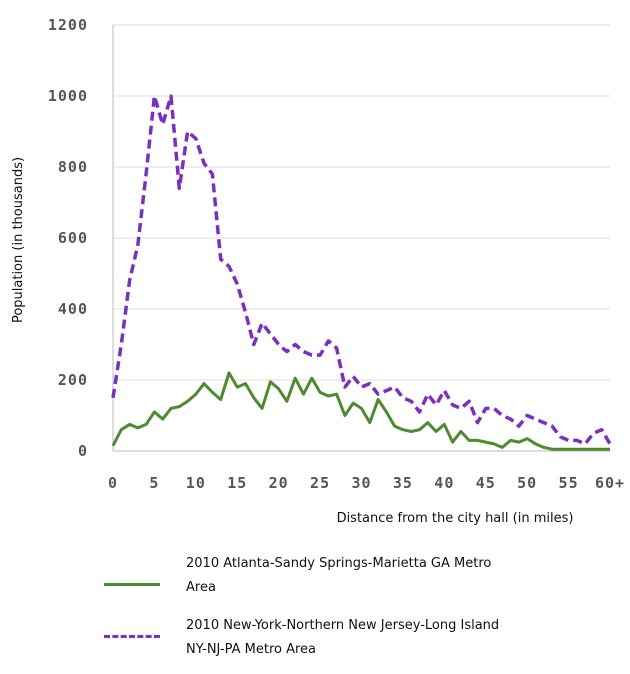  I want to click on legend-swatch-solid, so click(132, 584).